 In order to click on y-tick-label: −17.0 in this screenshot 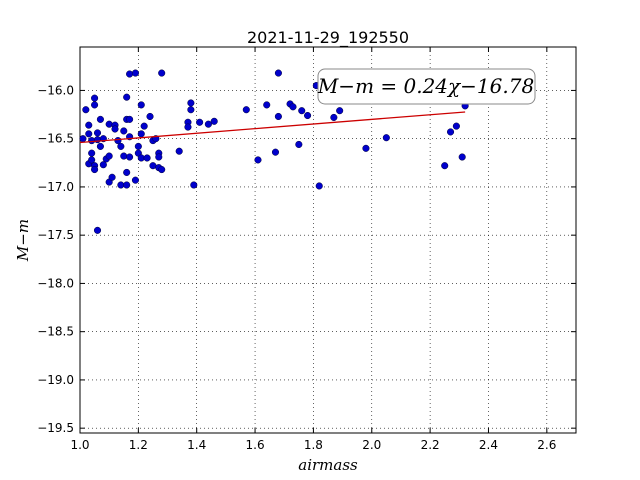, I will do `click(55, 187)`.